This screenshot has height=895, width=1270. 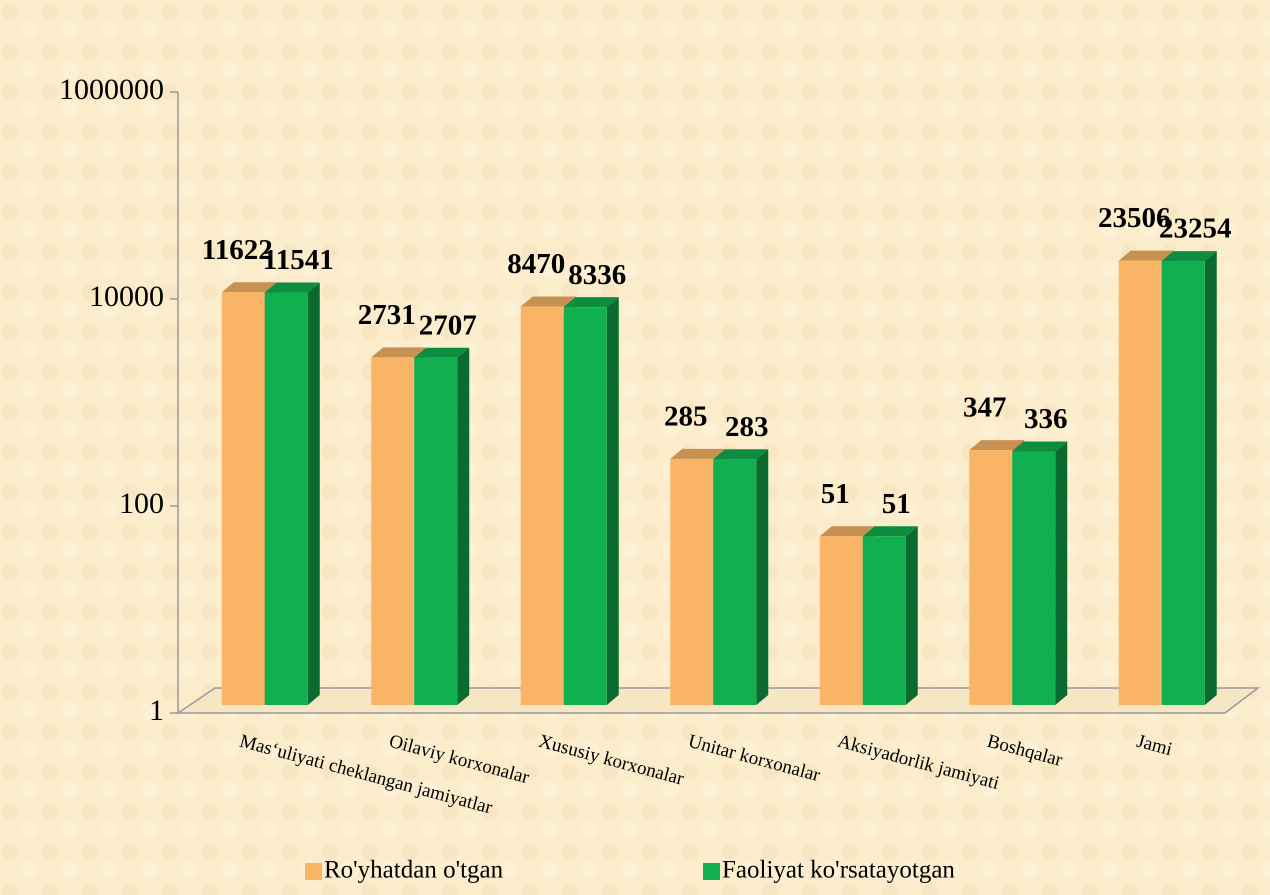 What do you see at coordinates (747, 427) in the screenshot?
I see `data-label: 283` at bounding box center [747, 427].